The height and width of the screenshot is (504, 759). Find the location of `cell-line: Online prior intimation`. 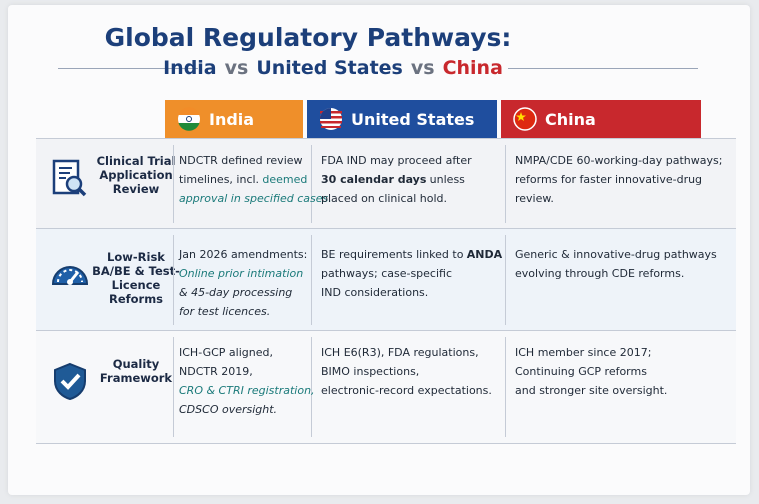

cell-line: Online prior intimation is located at coordinates (243, 273).